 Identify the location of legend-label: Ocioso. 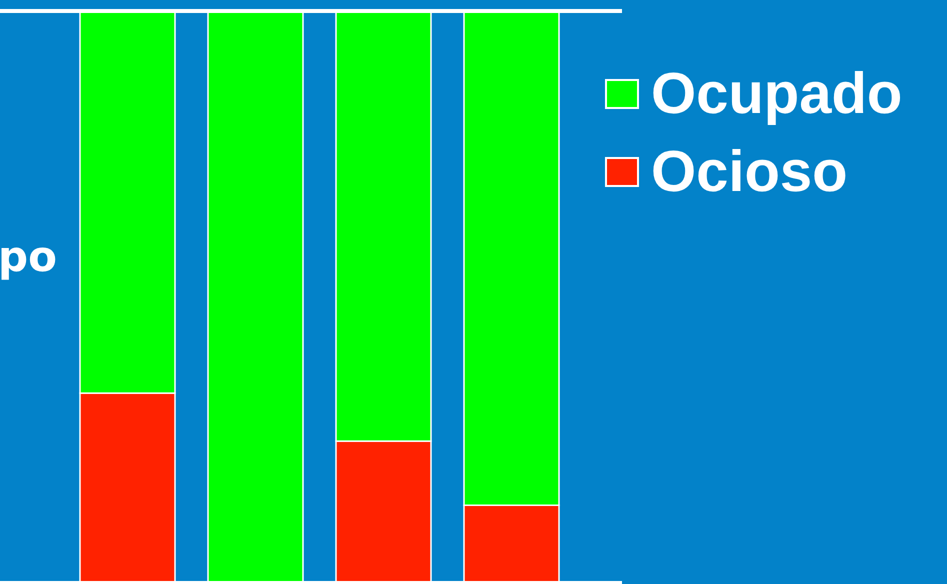
(749, 171).